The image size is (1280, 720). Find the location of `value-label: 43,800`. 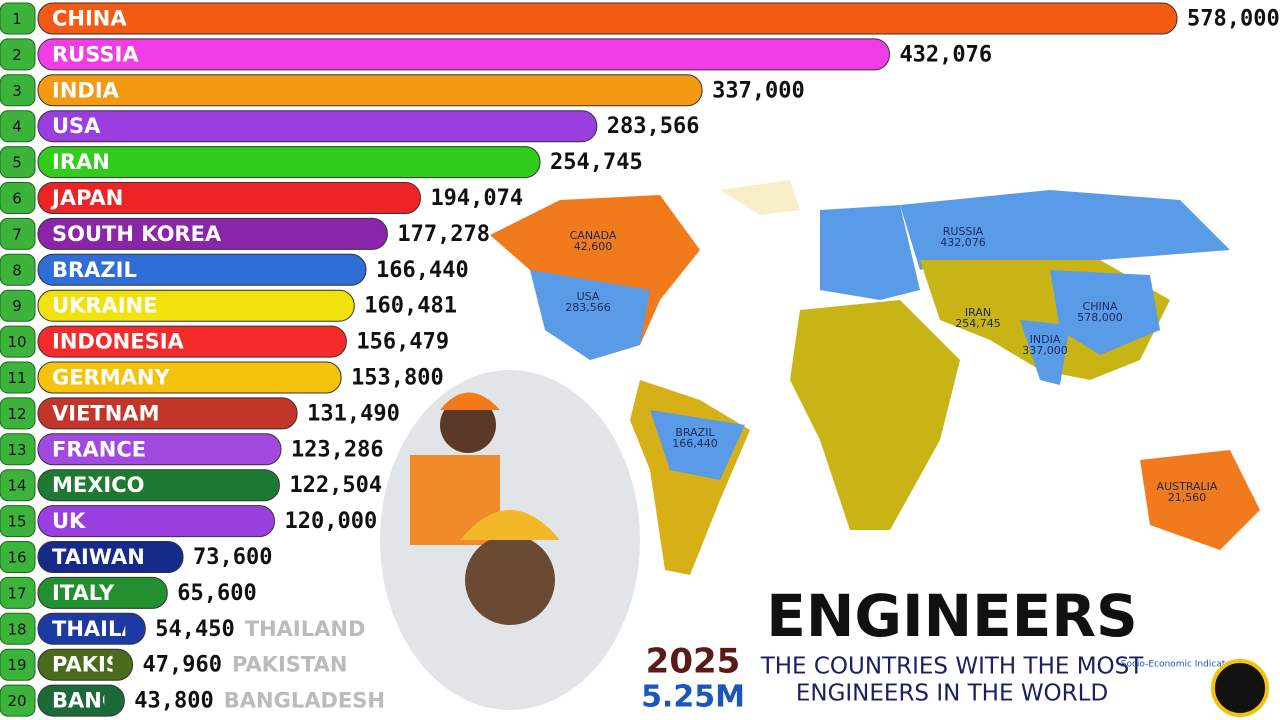

value-label: 43,800 is located at coordinates (173, 701).